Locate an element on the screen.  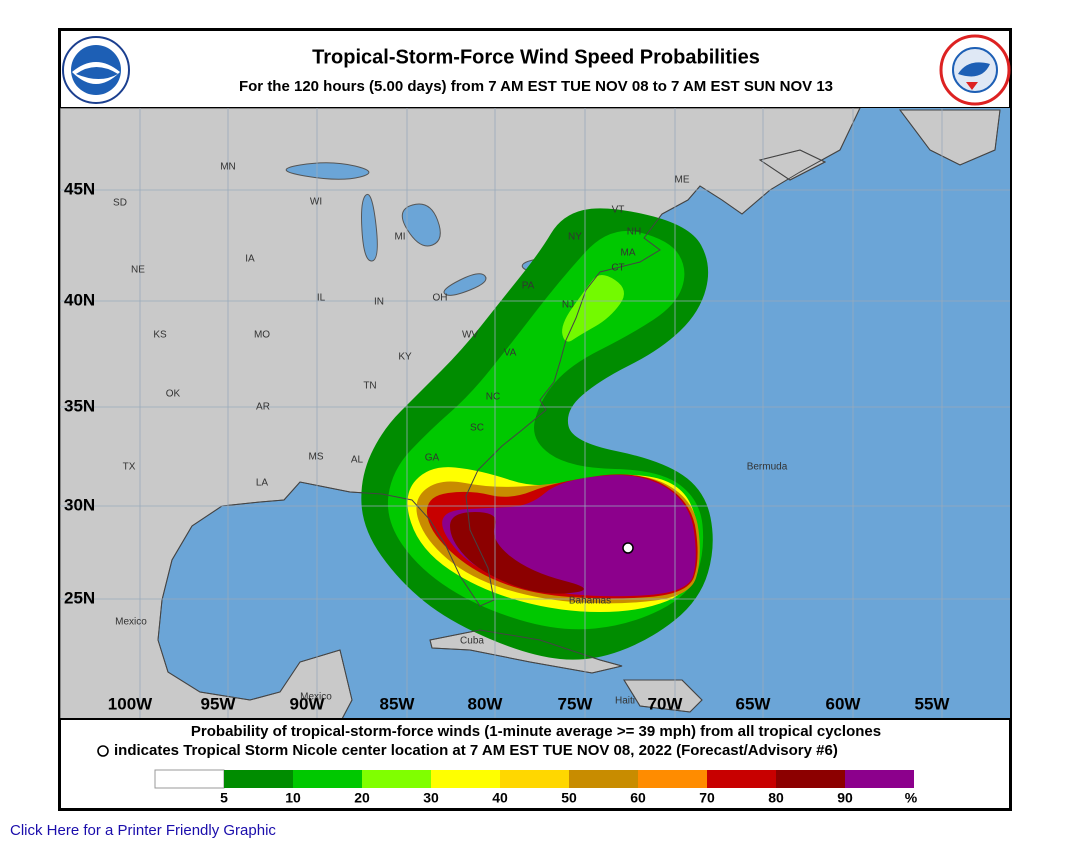
place-label: ME is located at coordinates (682, 180).